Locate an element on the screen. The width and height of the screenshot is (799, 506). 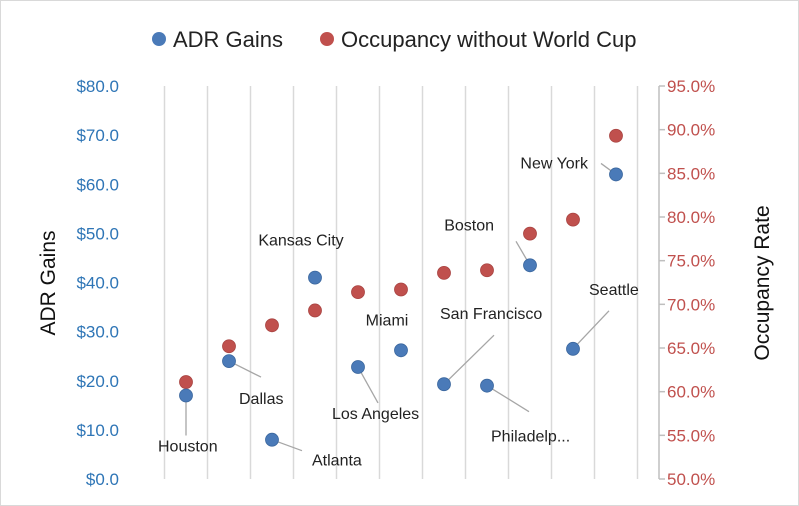
y-right-tick-label: 80.0% is located at coordinates (691, 217).